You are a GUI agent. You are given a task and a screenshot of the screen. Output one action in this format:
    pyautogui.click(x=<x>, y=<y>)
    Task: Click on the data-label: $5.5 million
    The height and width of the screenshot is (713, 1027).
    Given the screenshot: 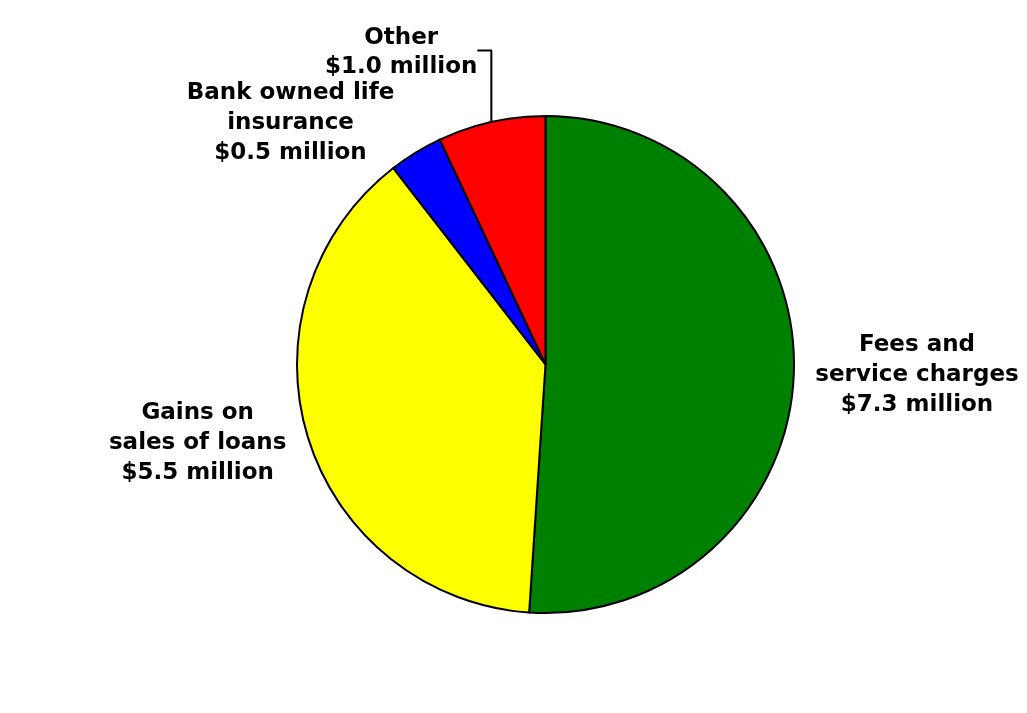 What is the action you would take?
    pyautogui.click(x=197, y=470)
    